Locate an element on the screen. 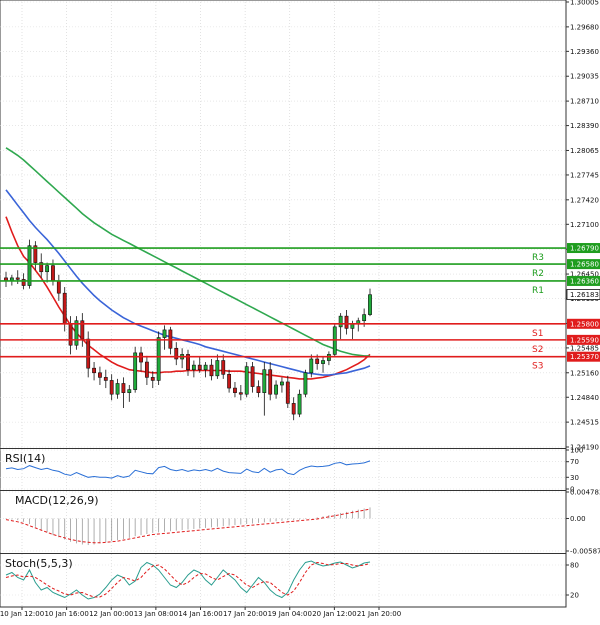 This screenshot has height=625, width=600. panel-axis-label: 0.004783 is located at coordinates (585, 493).